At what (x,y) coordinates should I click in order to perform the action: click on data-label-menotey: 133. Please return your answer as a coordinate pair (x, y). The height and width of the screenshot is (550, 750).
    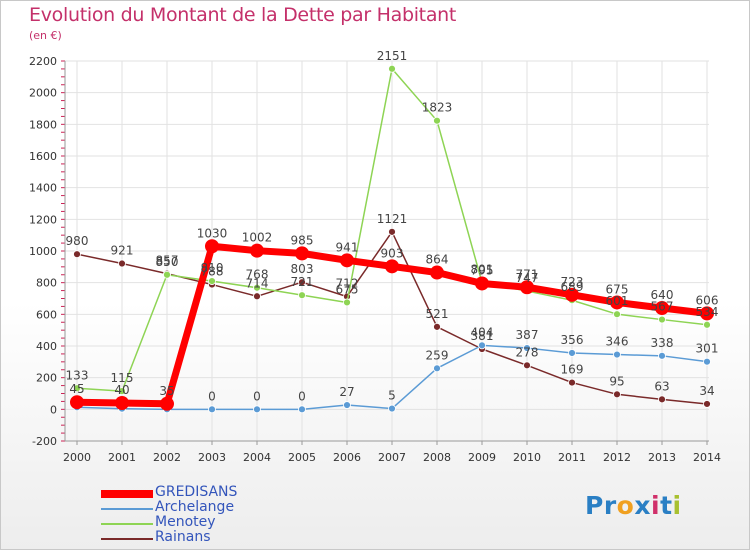
    Looking at the image, I should click on (77, 375).